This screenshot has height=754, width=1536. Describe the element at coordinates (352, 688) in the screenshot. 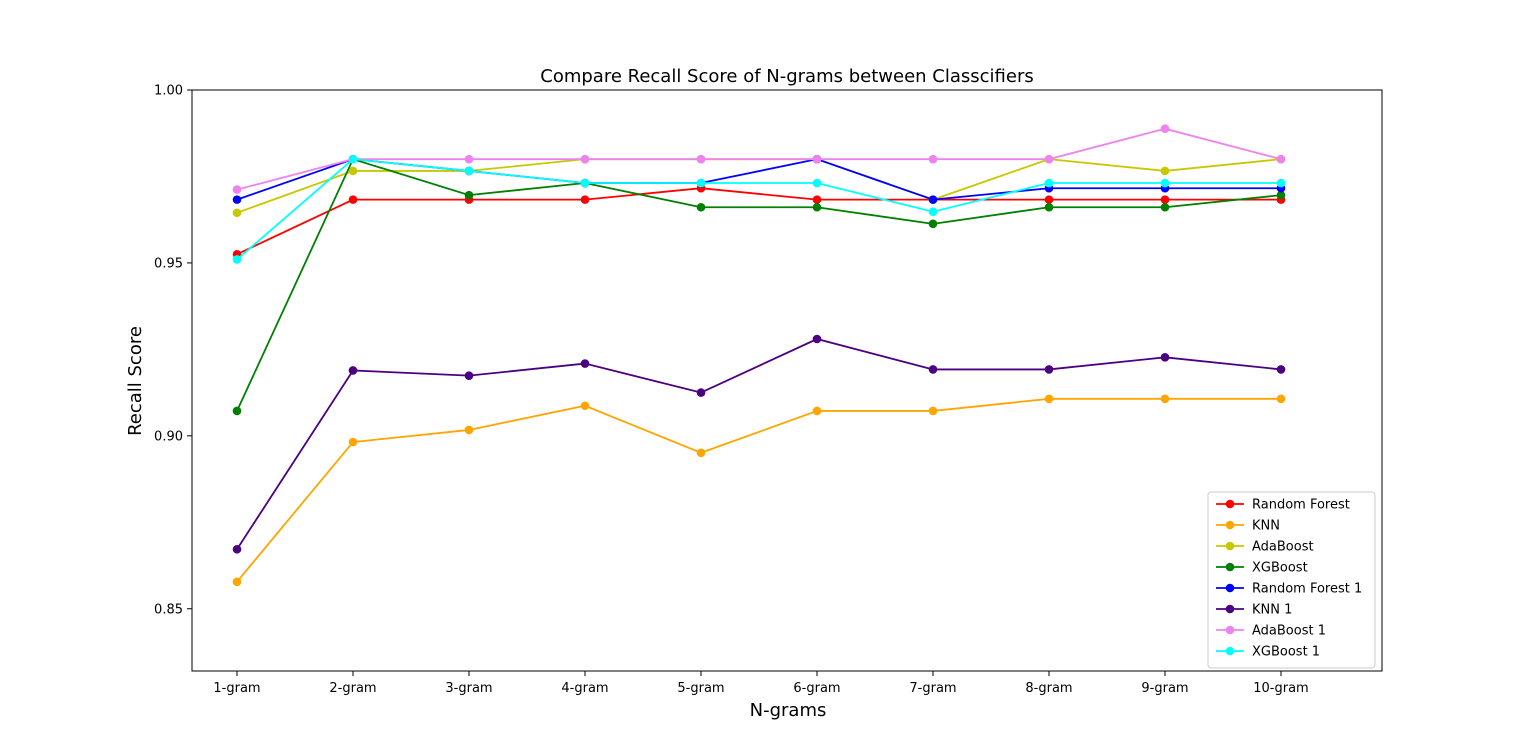

I see `x-tick-label: 2-gram` at that location.